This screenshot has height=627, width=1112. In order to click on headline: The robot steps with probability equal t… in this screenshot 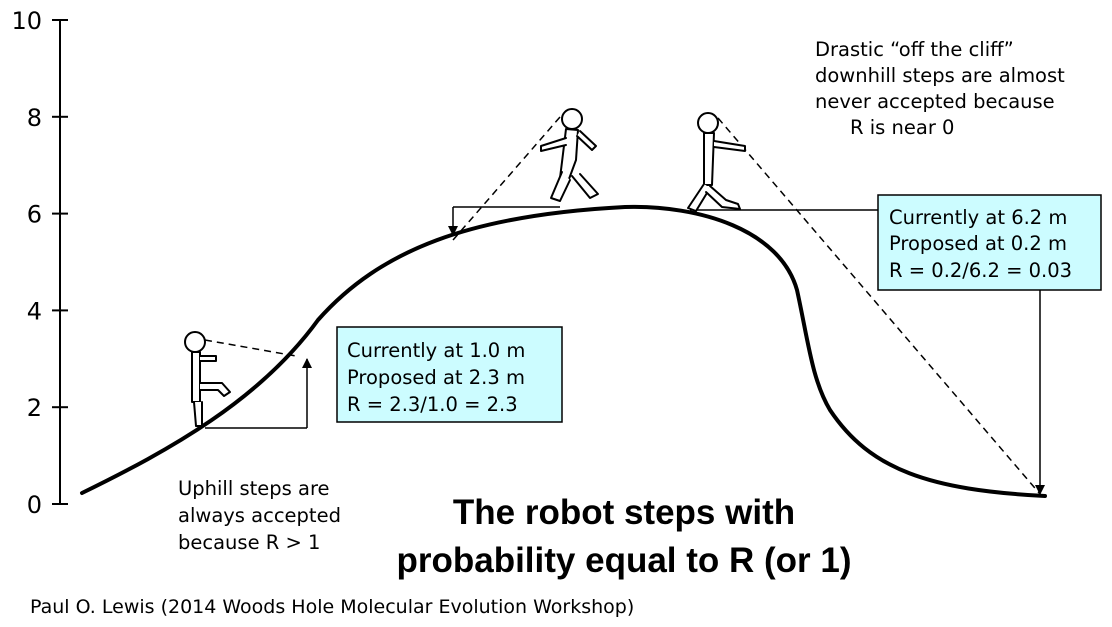, I will do `click(623, 536)`.